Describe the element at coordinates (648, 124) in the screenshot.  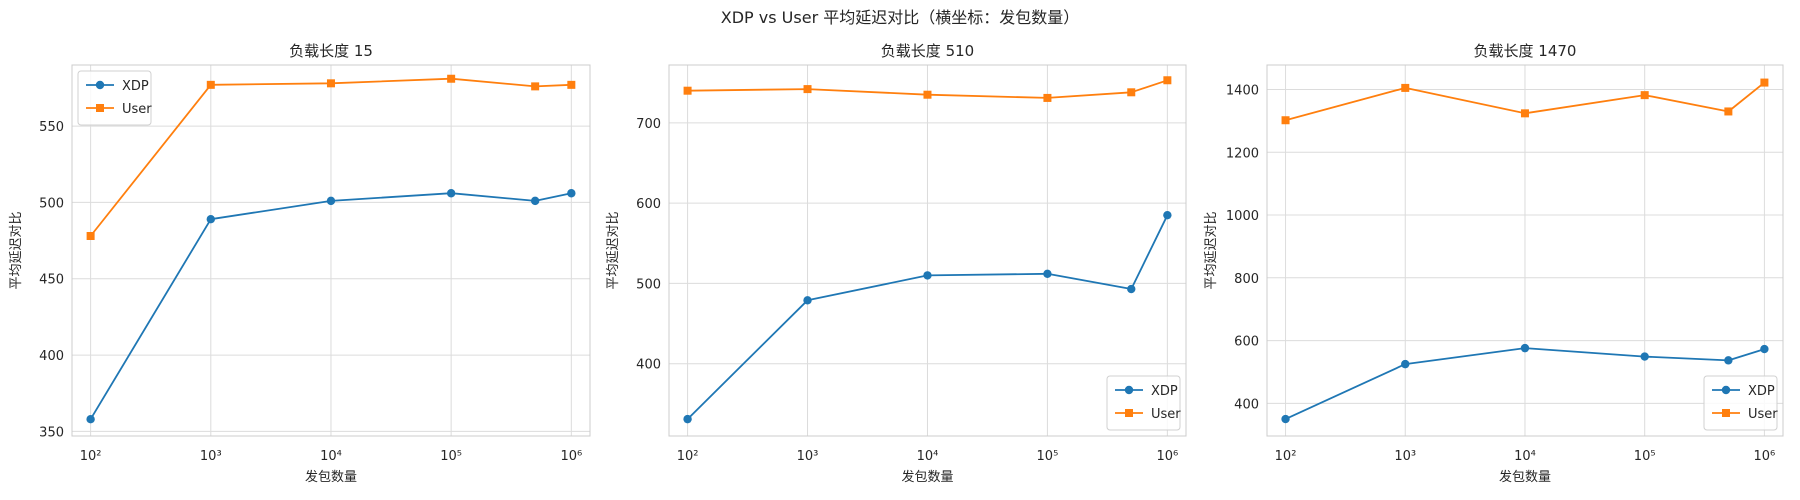
I see `y-tick-label: 700` at that location.